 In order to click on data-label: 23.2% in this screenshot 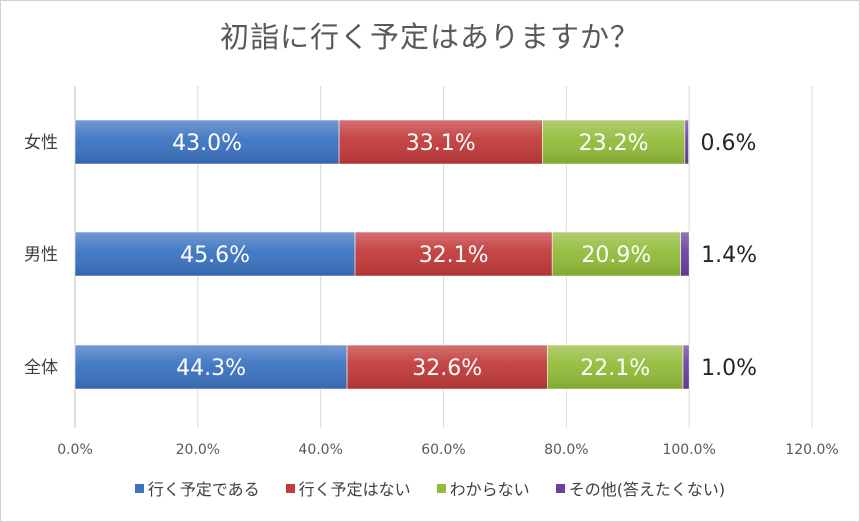, I will do `click(614, 143)`.